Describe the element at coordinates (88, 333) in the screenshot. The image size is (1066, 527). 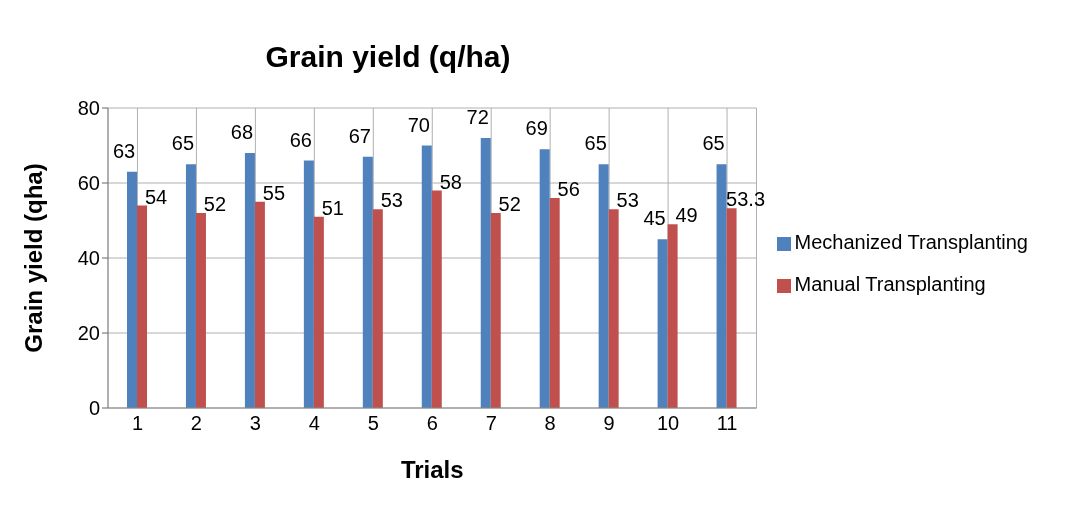
I see `y-tick-label: 20` at that location.